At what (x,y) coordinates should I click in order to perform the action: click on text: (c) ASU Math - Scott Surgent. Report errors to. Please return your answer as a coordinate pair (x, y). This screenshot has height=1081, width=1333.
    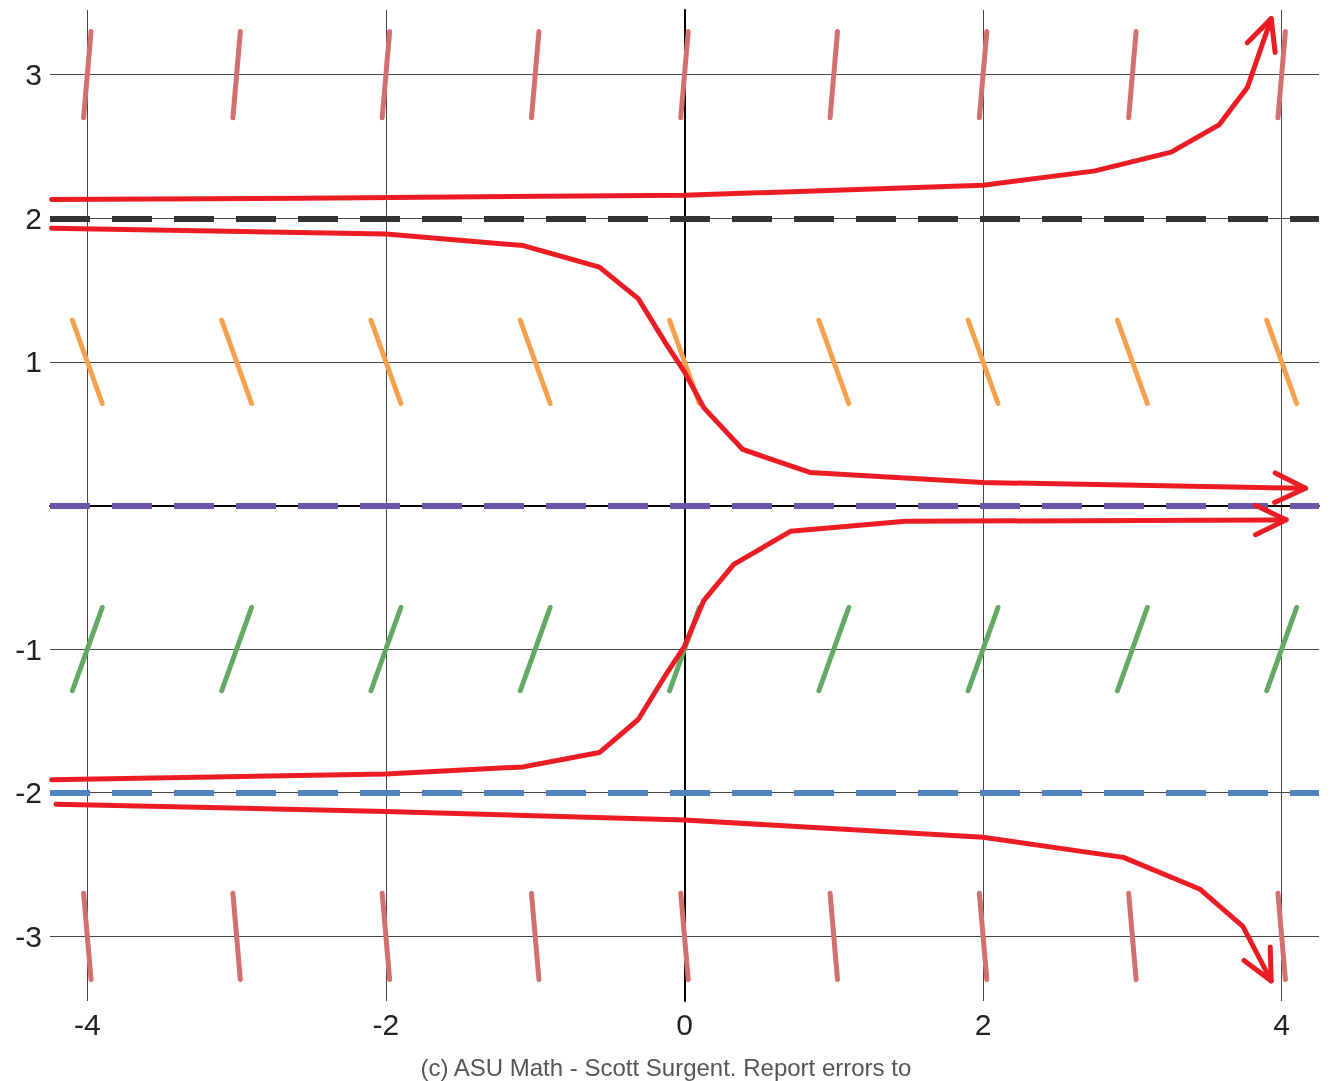
    Looking at the image, I should click on (666, 1067).